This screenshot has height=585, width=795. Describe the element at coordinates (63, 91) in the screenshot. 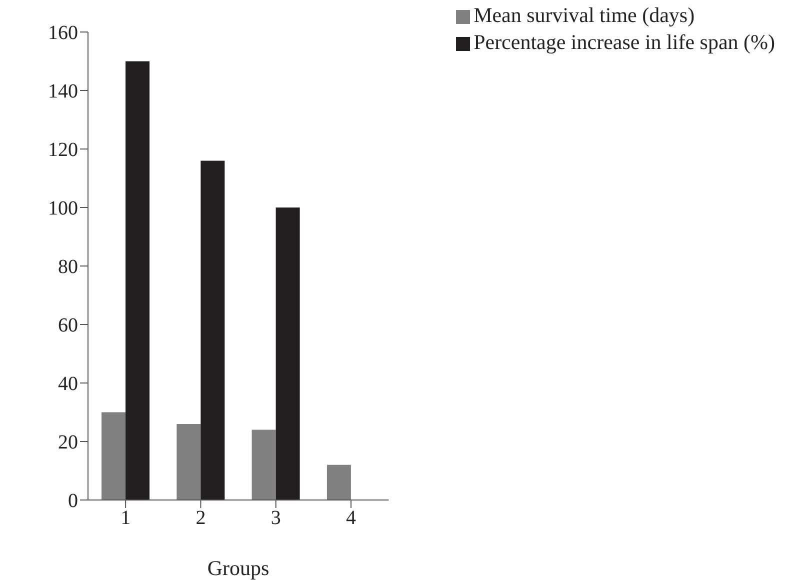

I see `y-tick-label: 140` at that location.